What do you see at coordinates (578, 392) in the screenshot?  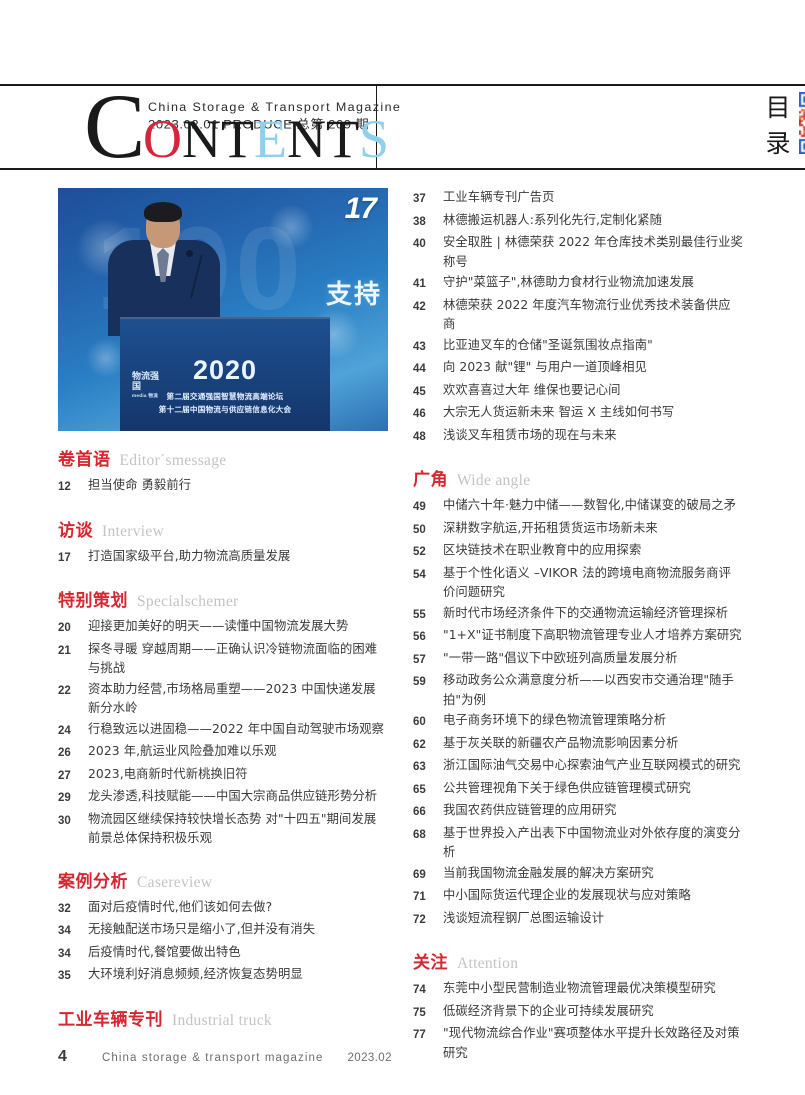 I see `toc-entry: 45 欢欢喜喜过大年 维保也要记心间` at bounding box center [578, 392].